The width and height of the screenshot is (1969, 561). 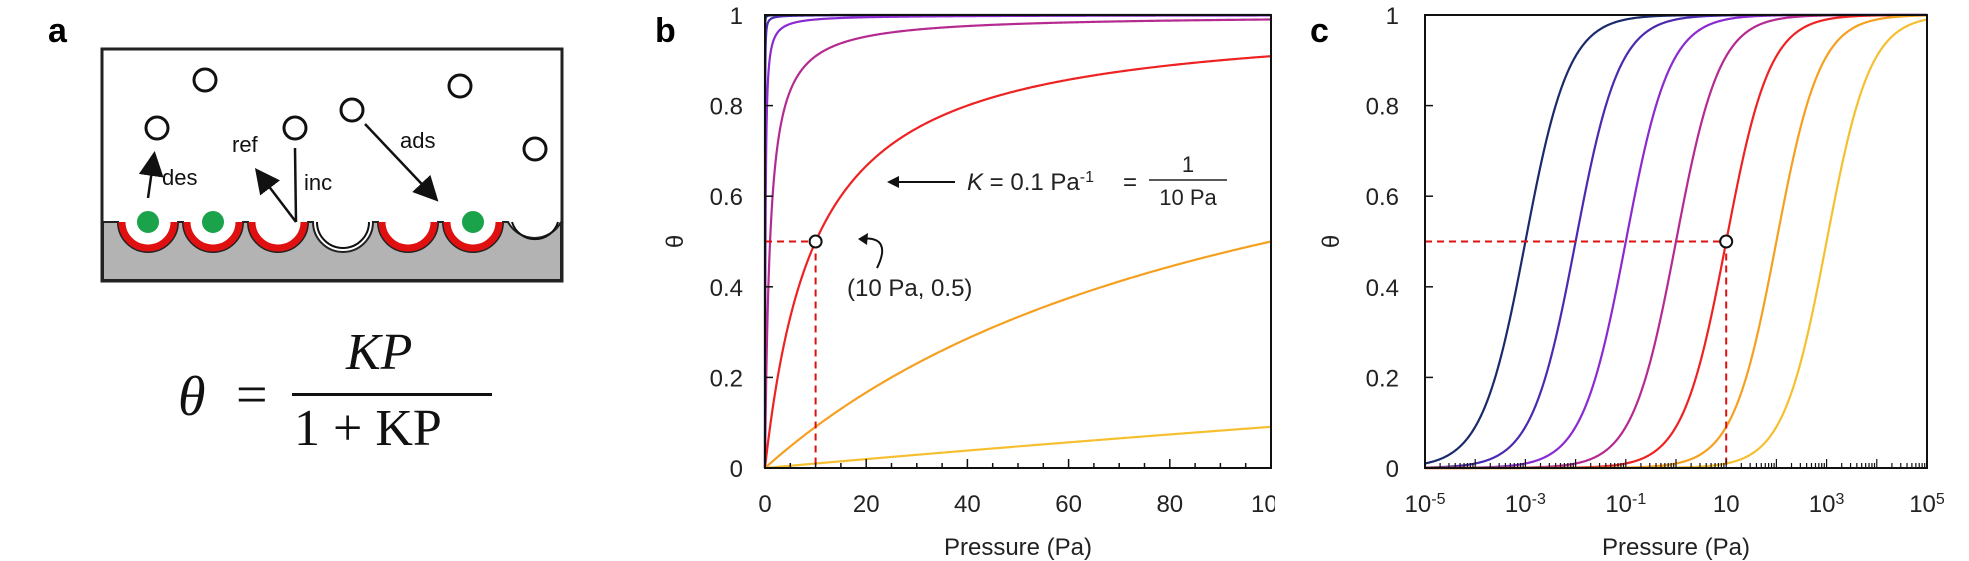 I want to click on x-tick-label: 40, so click(x=967, y=504).